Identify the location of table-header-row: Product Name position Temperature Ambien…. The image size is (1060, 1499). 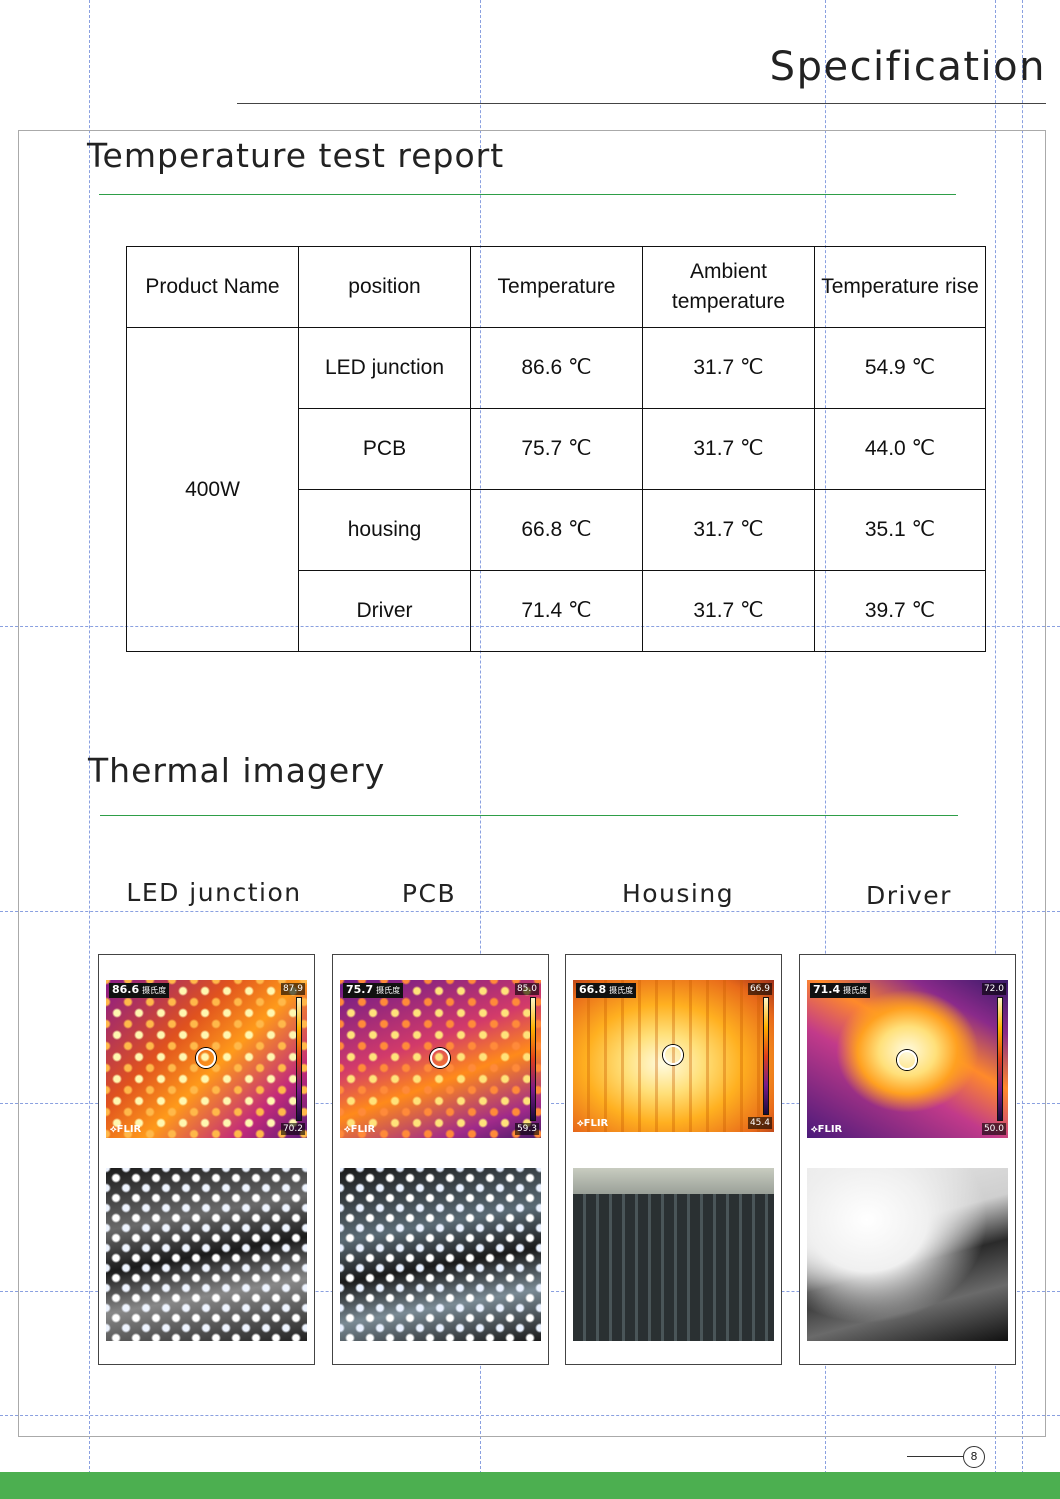
(556, 287).